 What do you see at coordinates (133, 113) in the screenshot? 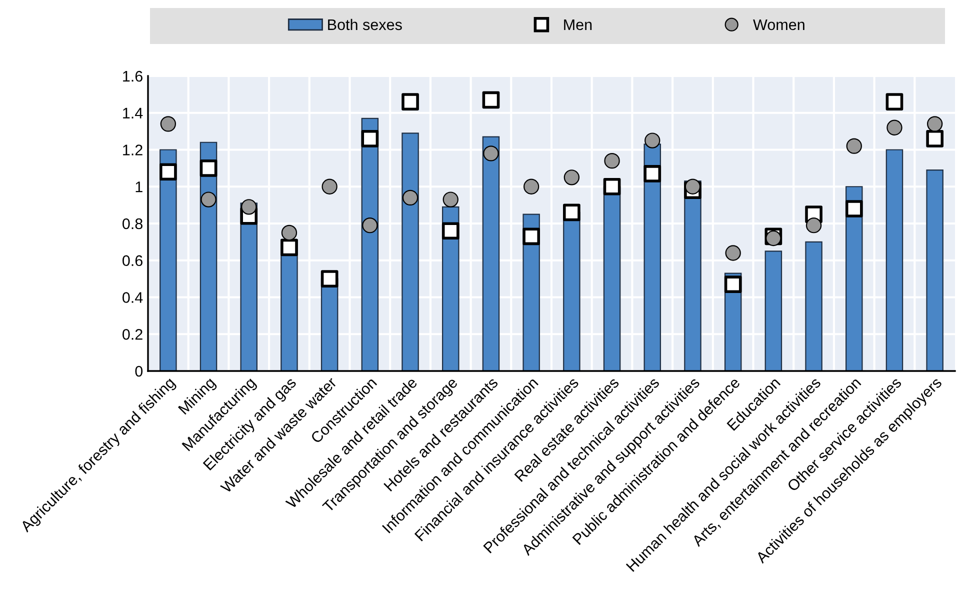
I see `y-tick-label: 1.4` at bounding box center [133, 113].